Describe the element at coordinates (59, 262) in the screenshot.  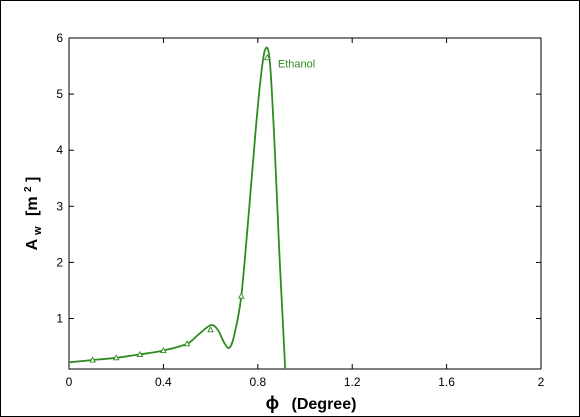
I see `y-tick-label: 2` at that location.